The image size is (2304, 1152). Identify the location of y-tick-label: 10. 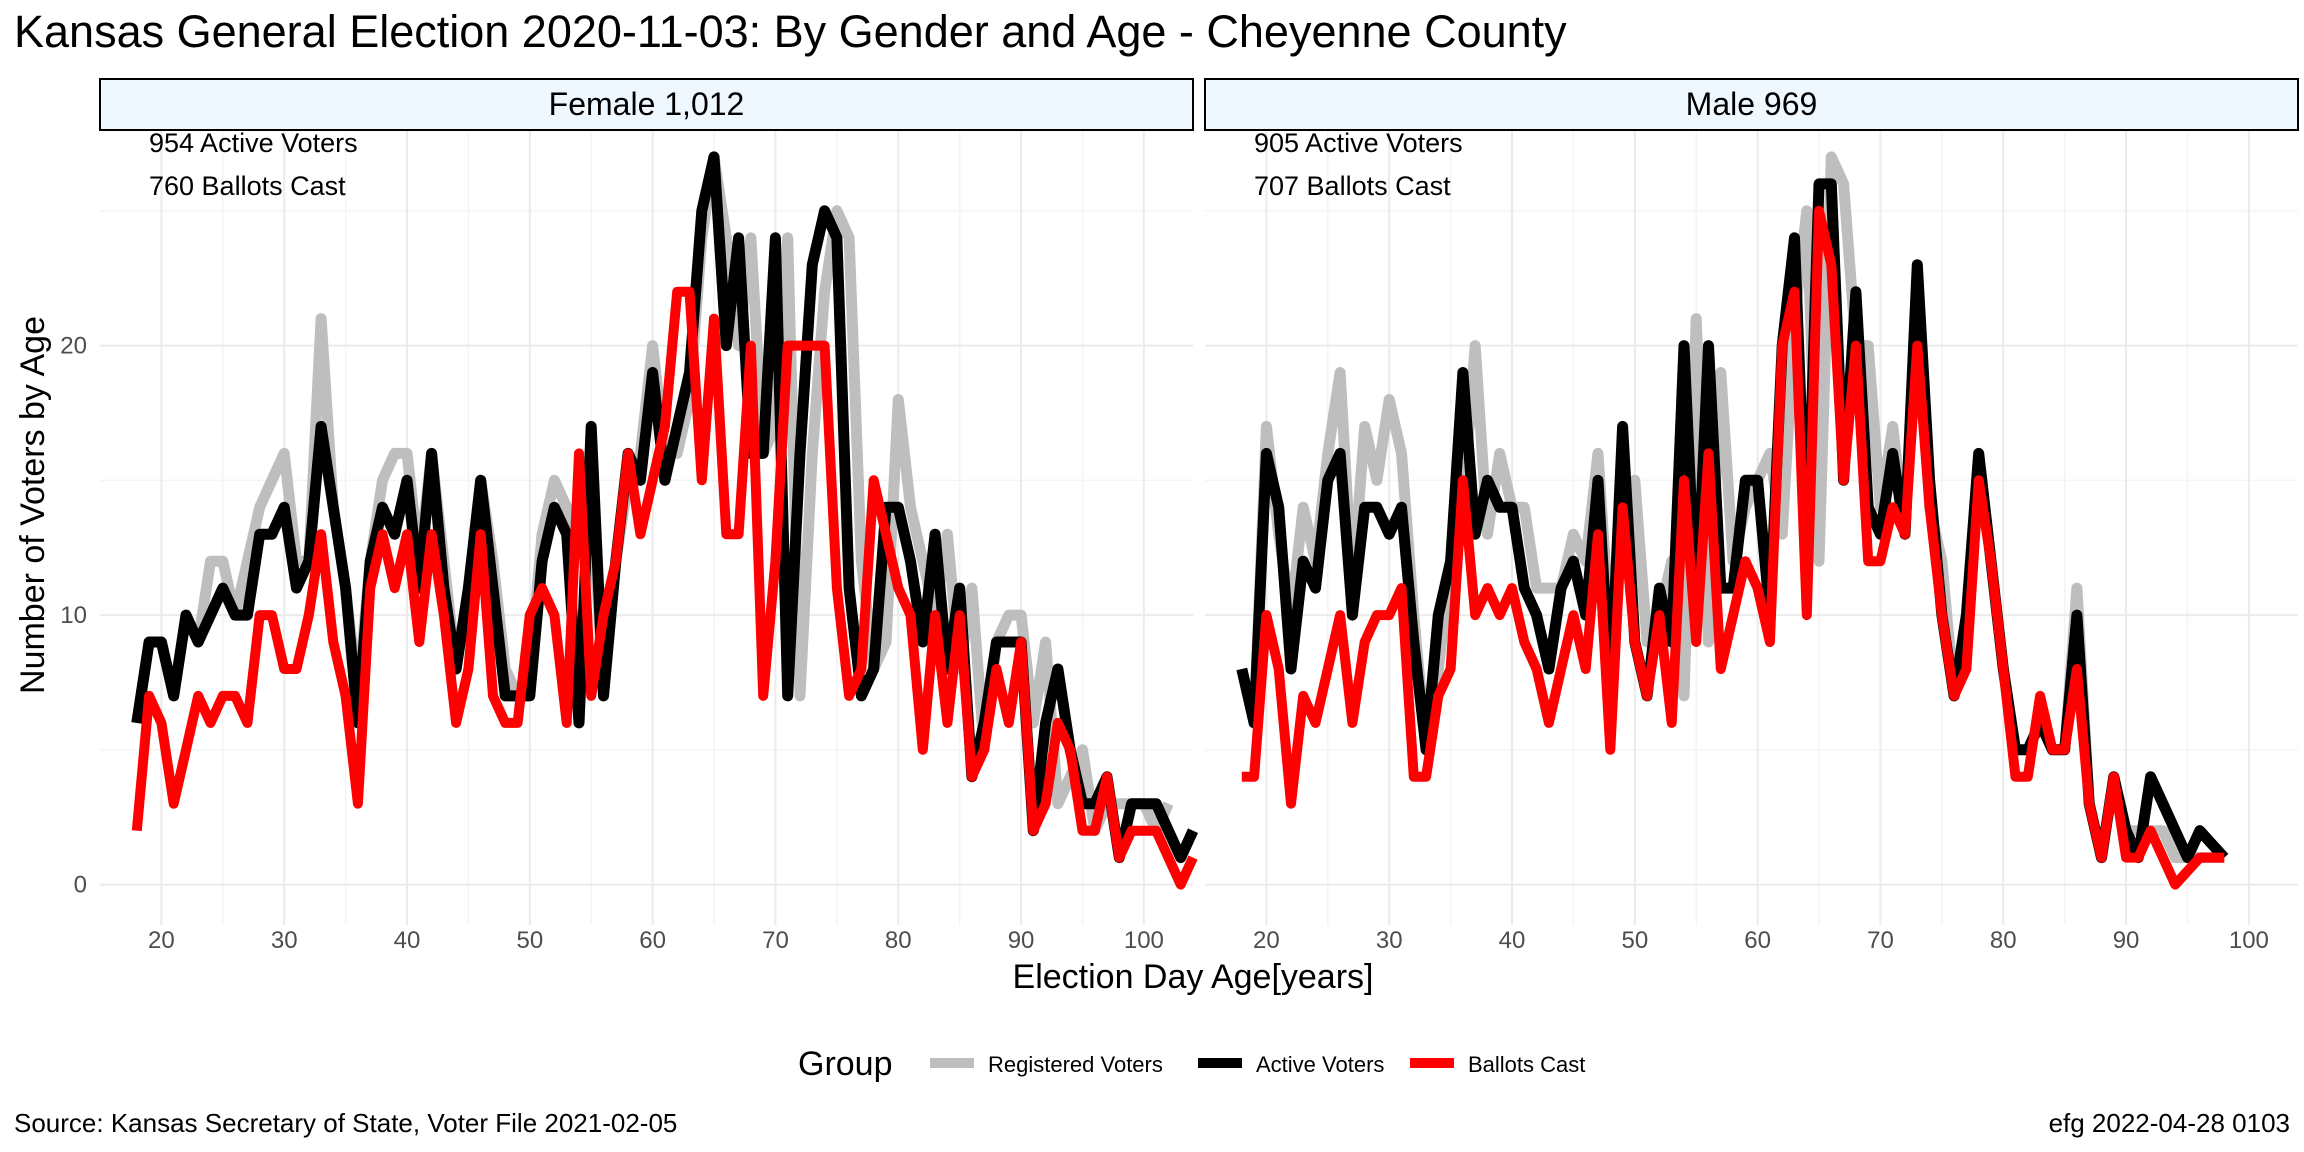
(73, 615).